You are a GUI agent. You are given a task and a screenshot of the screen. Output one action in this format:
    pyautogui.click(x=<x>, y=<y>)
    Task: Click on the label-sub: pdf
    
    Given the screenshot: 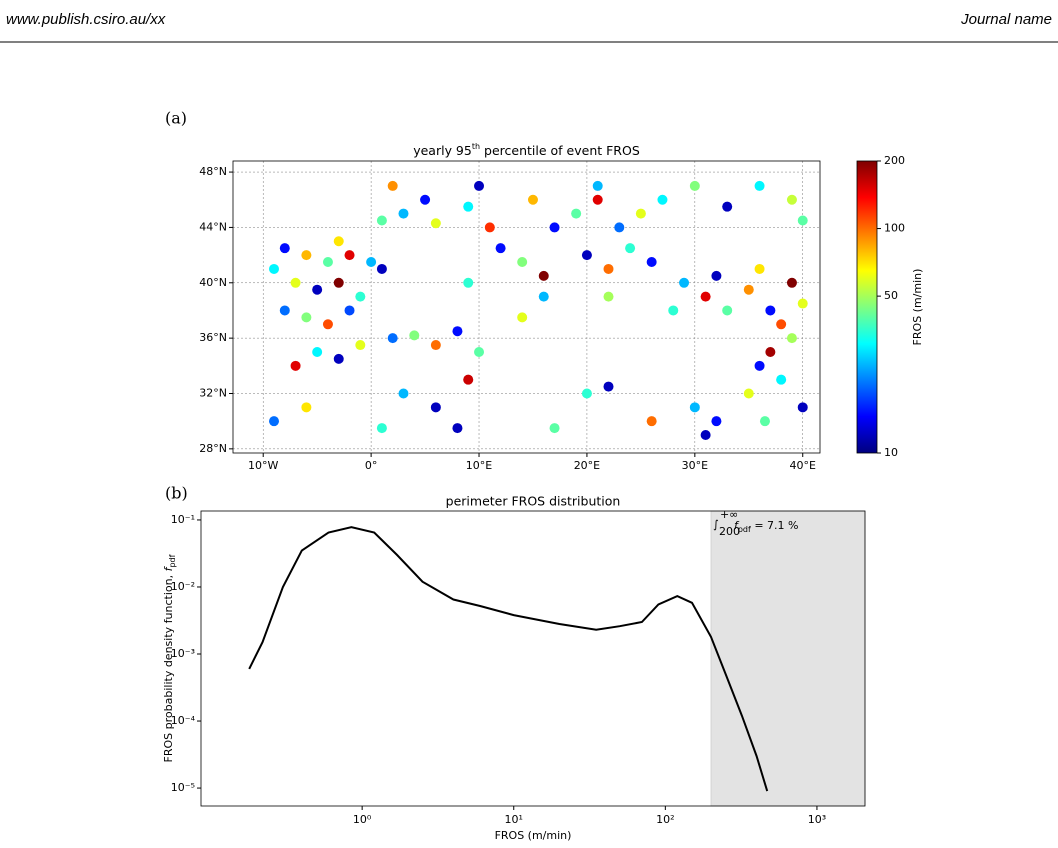 What is the action you would take?
    pyautogui.click(x=172, y=560)
    